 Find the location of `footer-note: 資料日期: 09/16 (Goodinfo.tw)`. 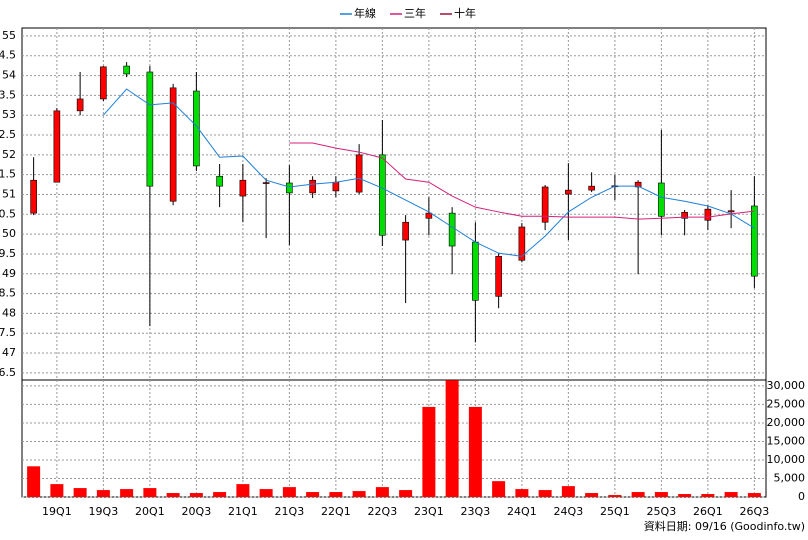

footer-note: 資料日期: 09/16 (Goodinfo.tw) is located at coordinates (724, 526).